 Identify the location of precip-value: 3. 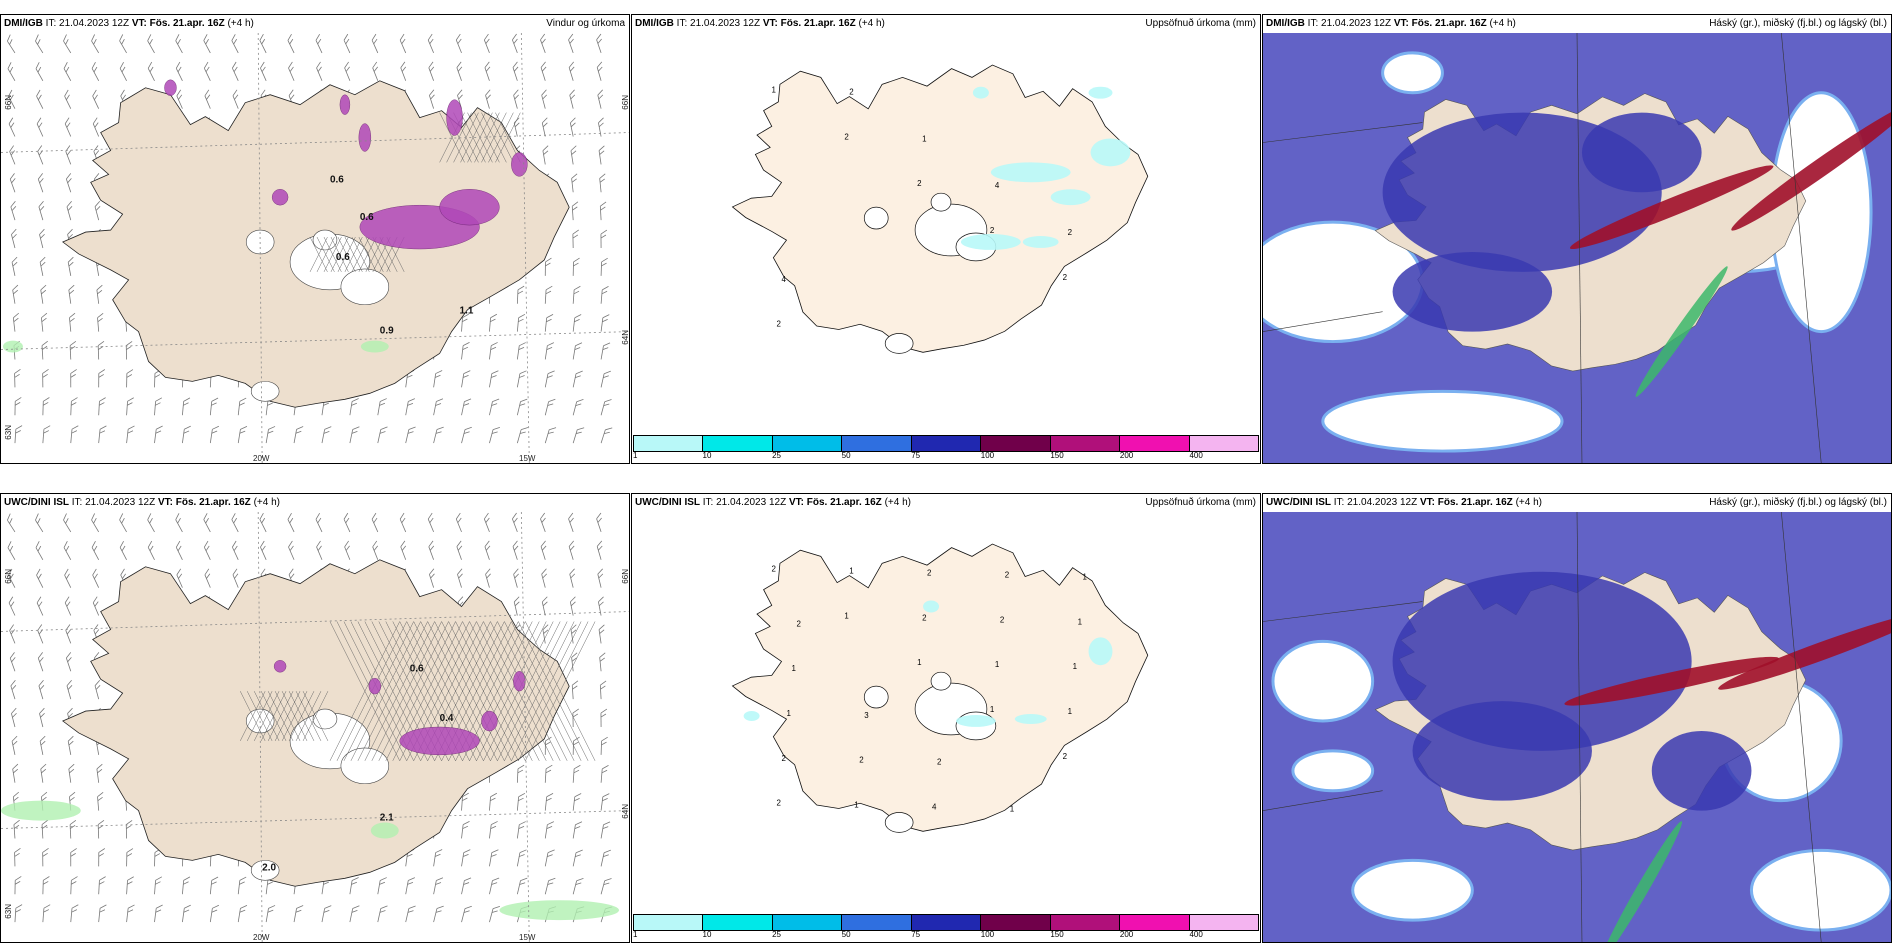
(866, 715).